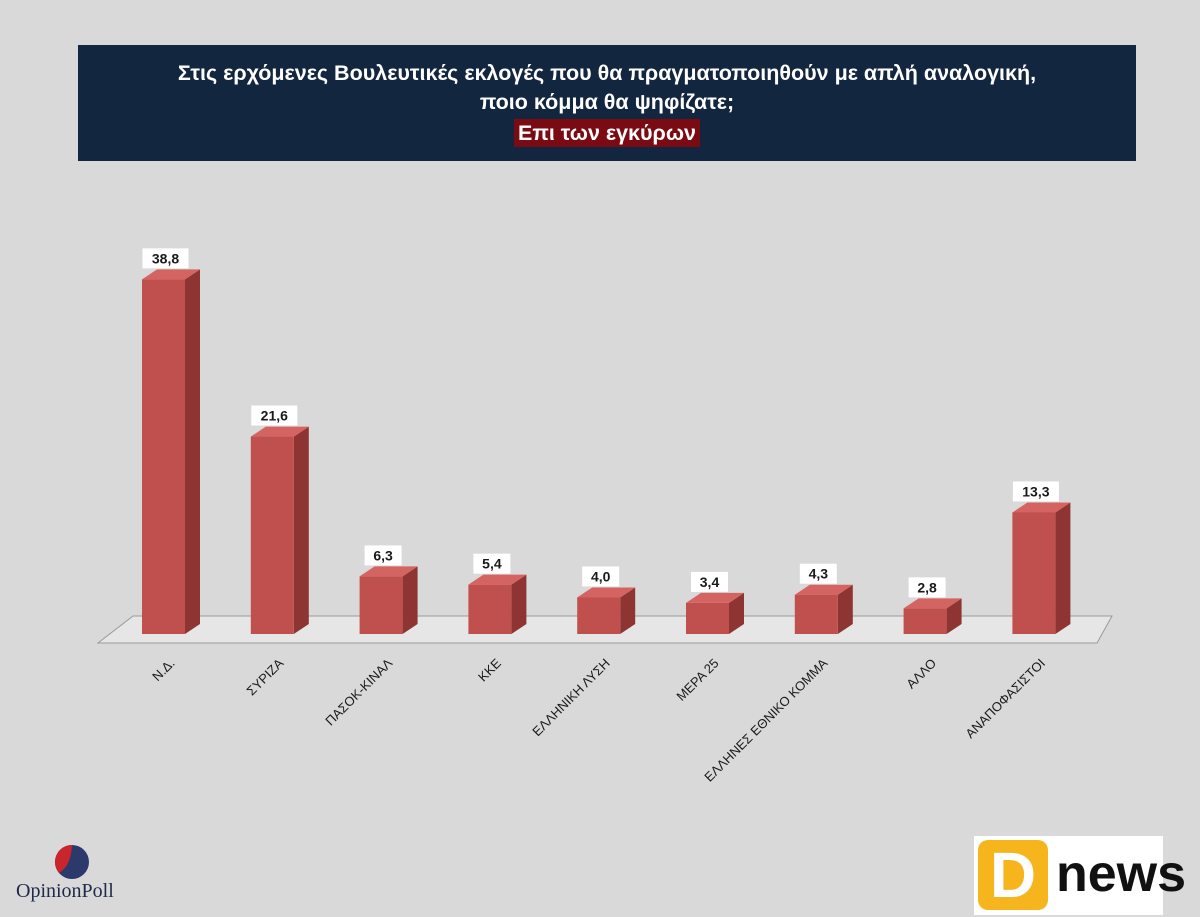 The image size is (1200, 917). Describe the element at coordinates (163, 670) in the screenshot. I see `category-label: Ν.Δ.` at that location.